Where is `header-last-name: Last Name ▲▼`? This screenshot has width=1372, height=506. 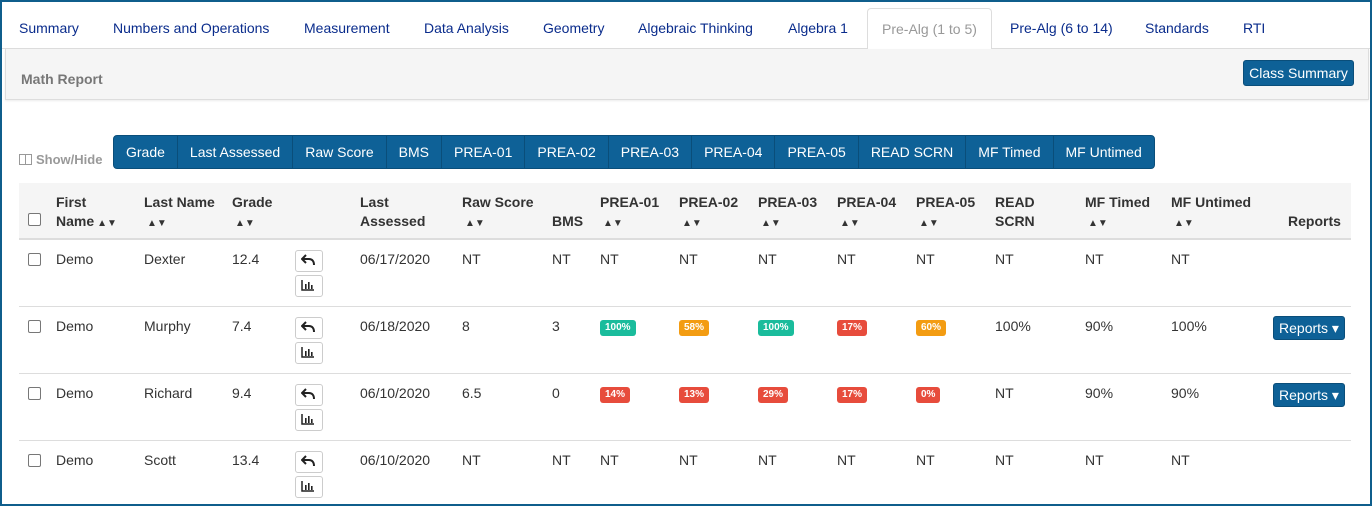
header-last-name: Last Name ▲▼ is located at coordinates (179, 213).